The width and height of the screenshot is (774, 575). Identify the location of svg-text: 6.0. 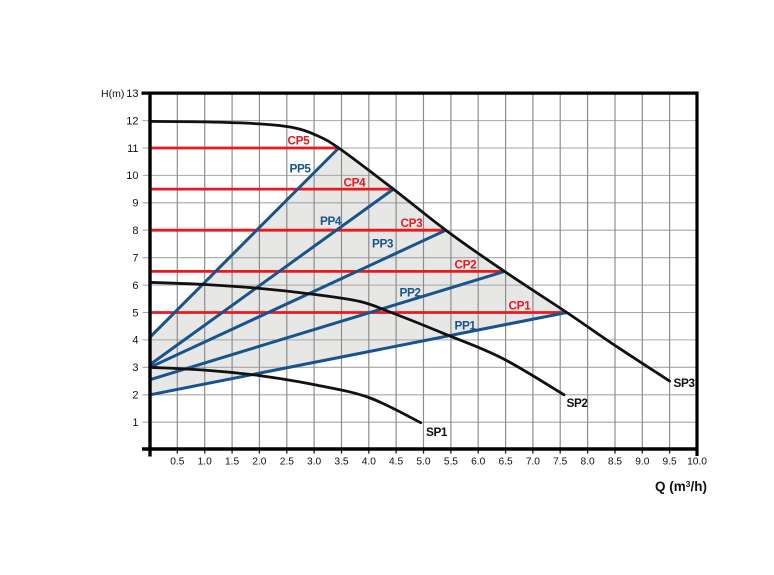
(478, 462).